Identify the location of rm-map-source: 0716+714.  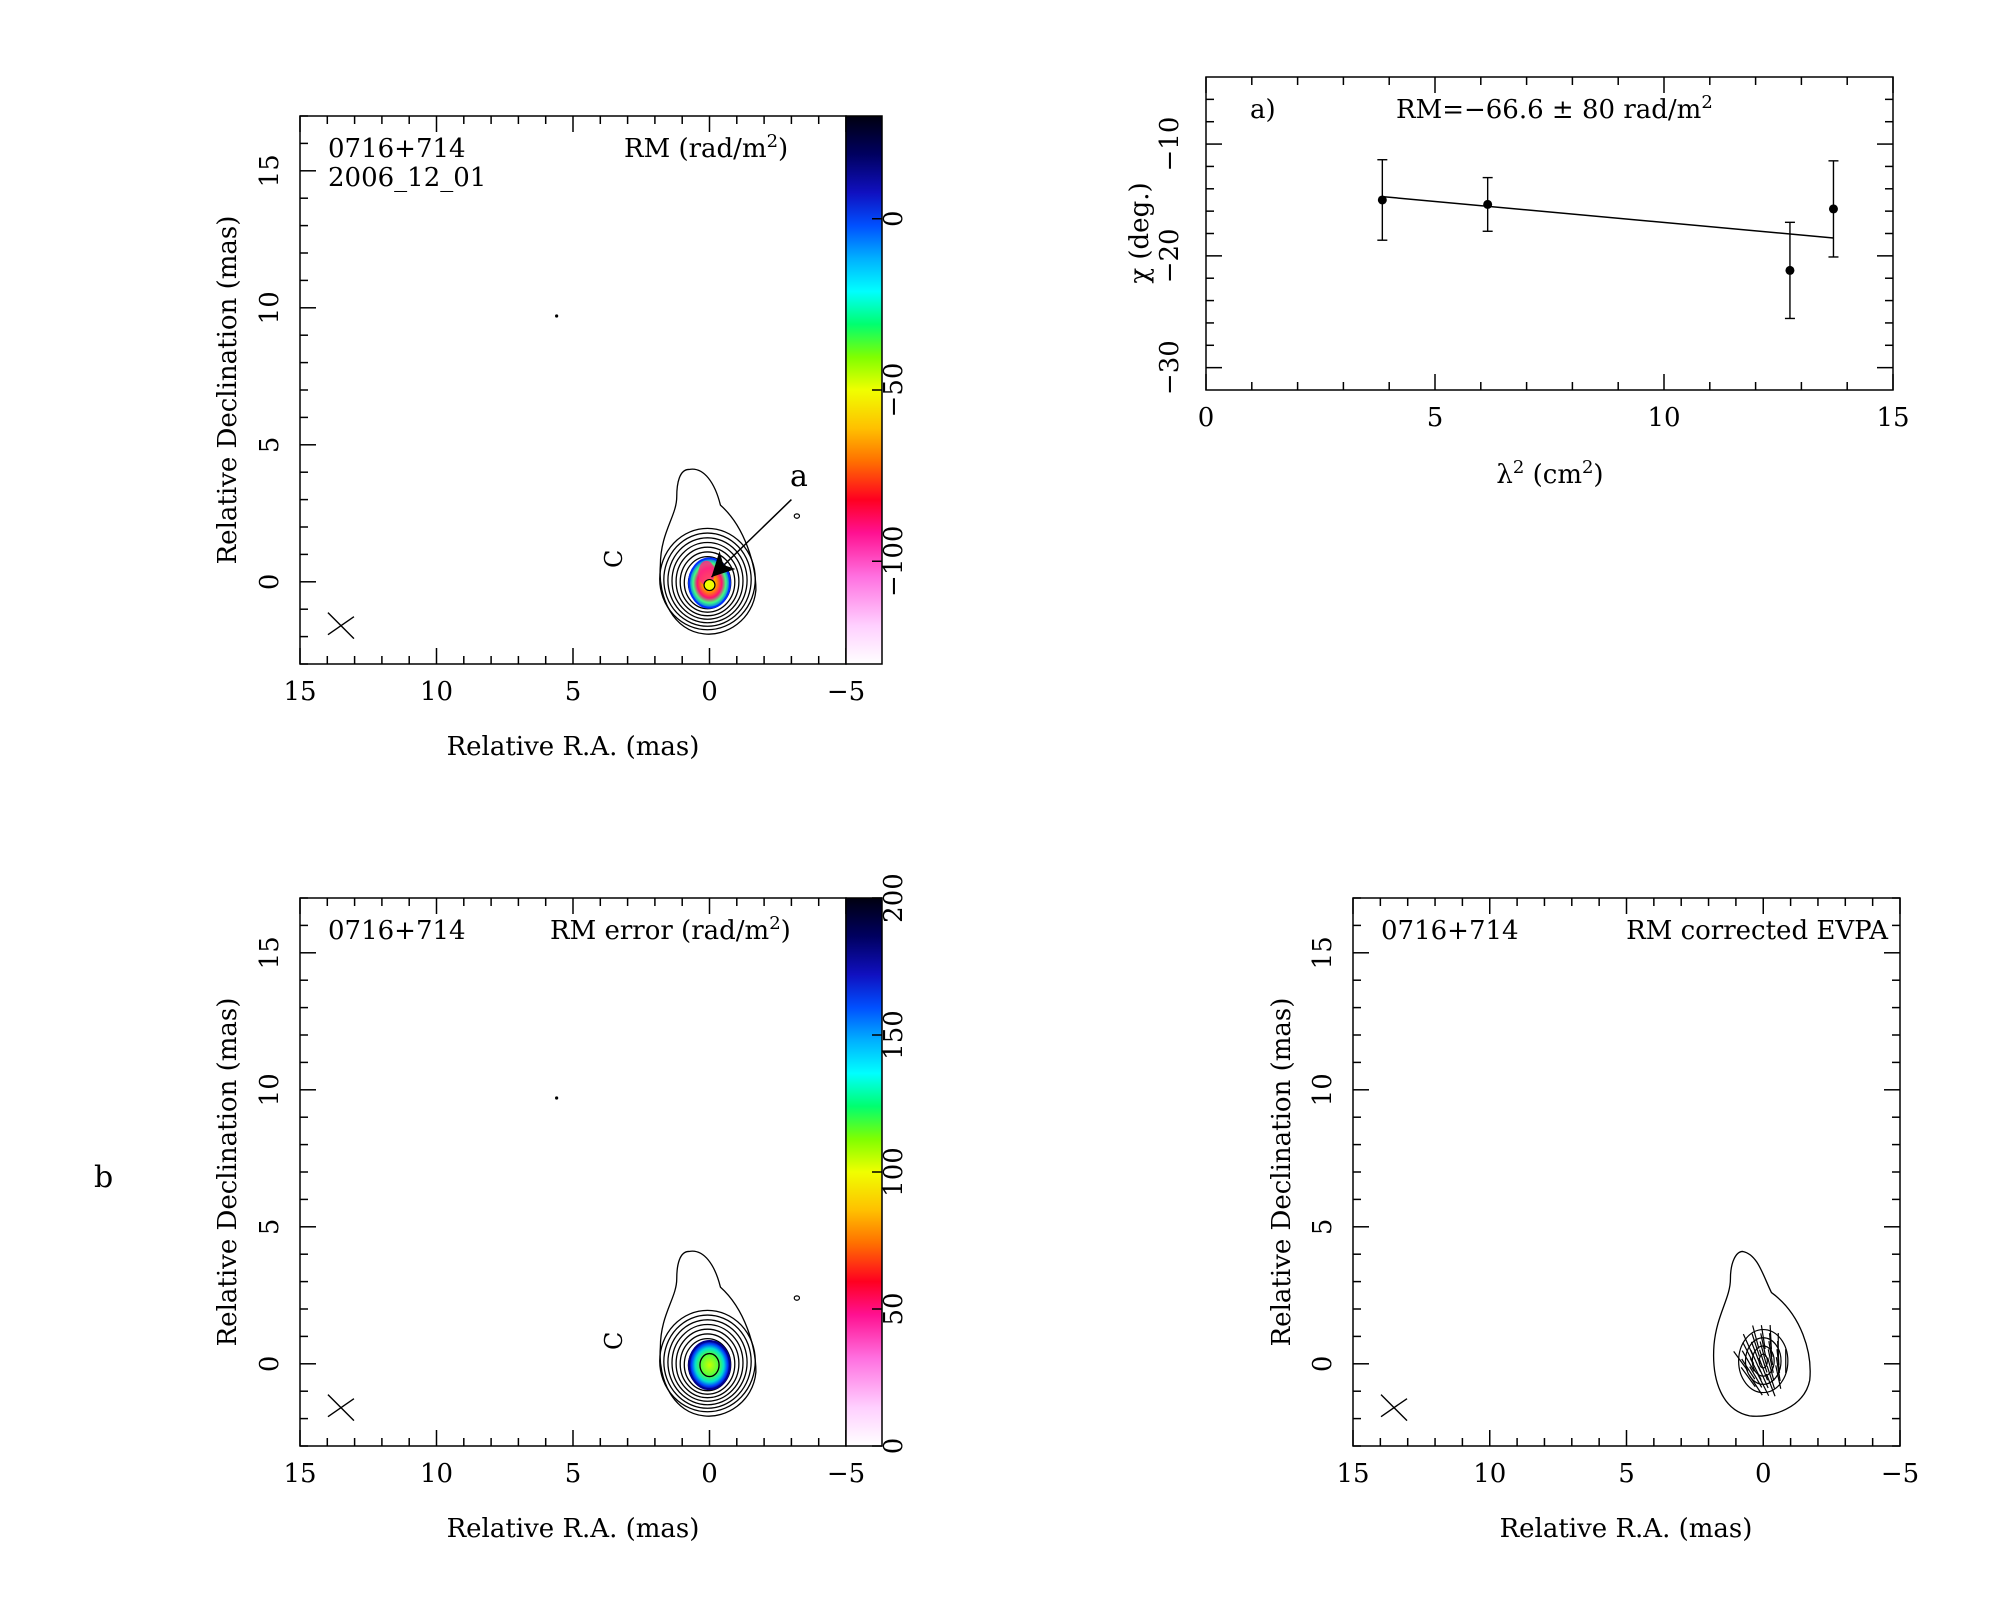
(397, 149).